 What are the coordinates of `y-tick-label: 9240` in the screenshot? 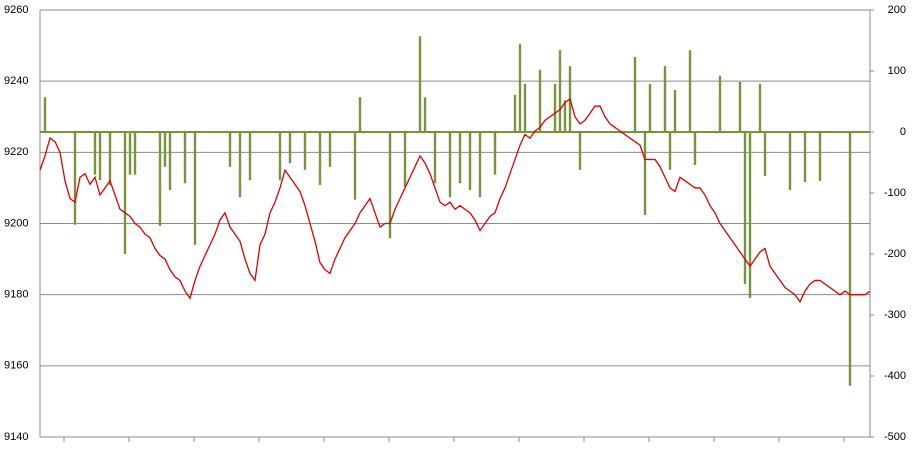 It's located at (16, 81).